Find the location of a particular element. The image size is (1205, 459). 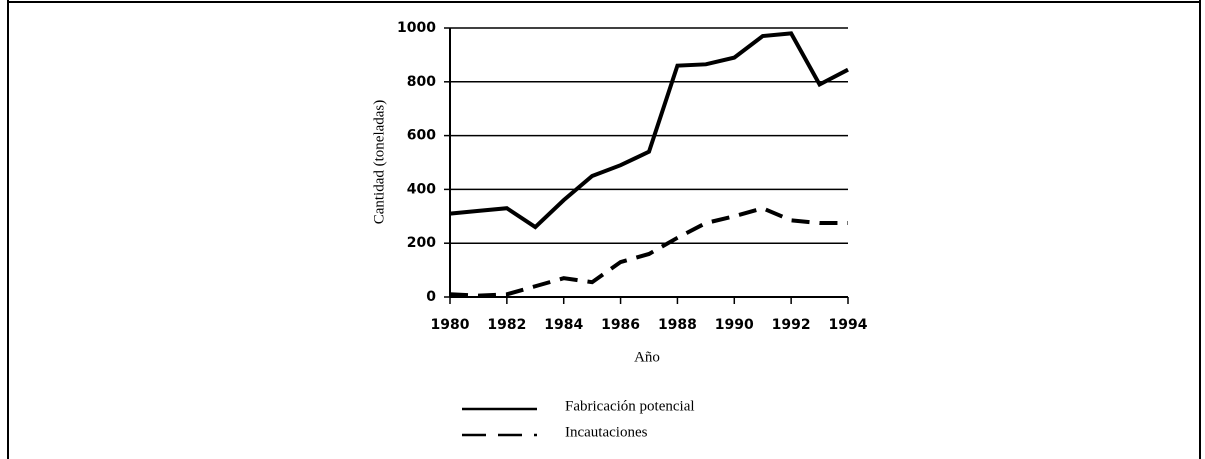

y-tick-label: 200 is located at coordinates (421, 243).